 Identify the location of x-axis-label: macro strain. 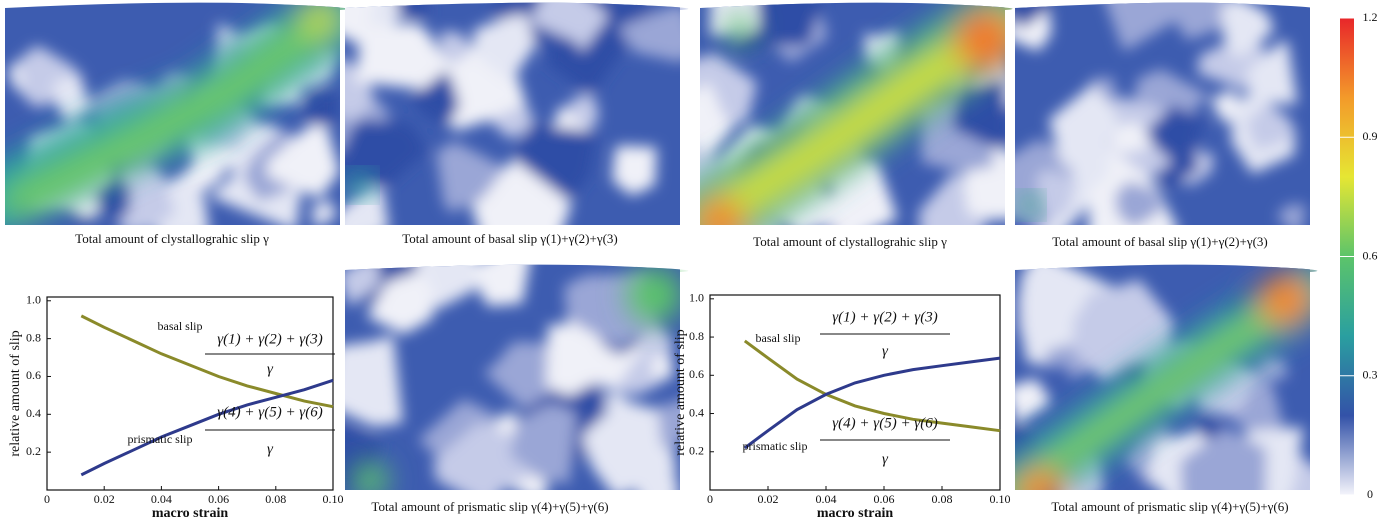
(855, 512).